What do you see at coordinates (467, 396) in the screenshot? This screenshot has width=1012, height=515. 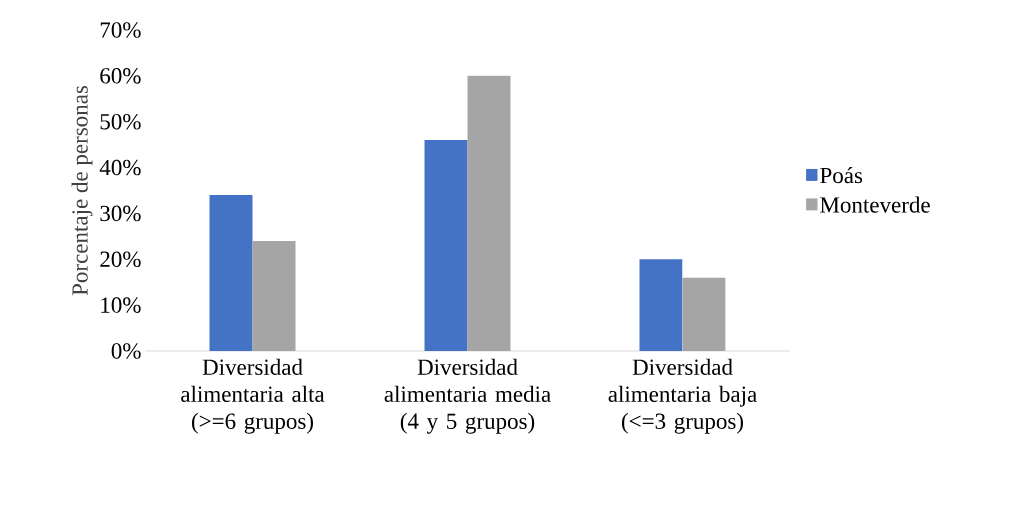 I see `x-tick-label: Diversidad alimentaria media (4 y 5 grupos)` at bounding box center [467, 396].